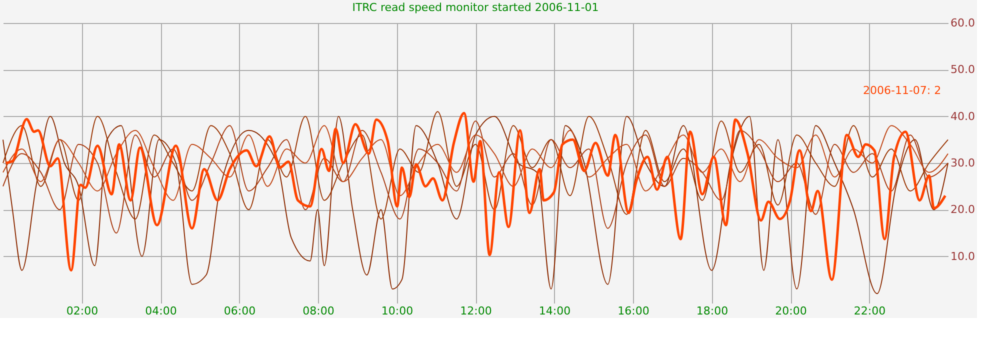 The image size is (1000, 343). I want to click on x-tick-label: 14:00, so click(554, 311).